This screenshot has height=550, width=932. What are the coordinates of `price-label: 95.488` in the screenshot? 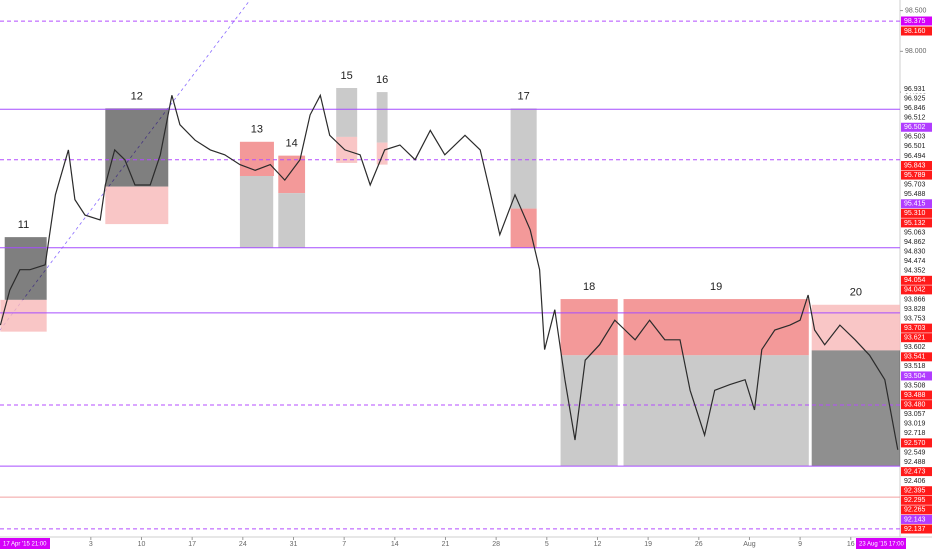 It's located at (915, 194).